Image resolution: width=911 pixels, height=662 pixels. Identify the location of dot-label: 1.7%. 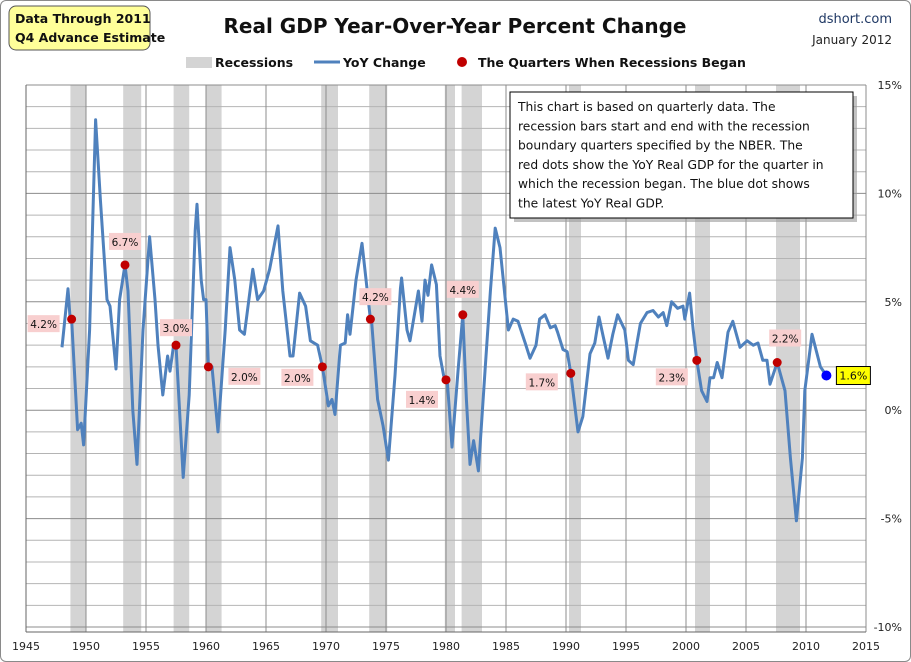
(541, 383).